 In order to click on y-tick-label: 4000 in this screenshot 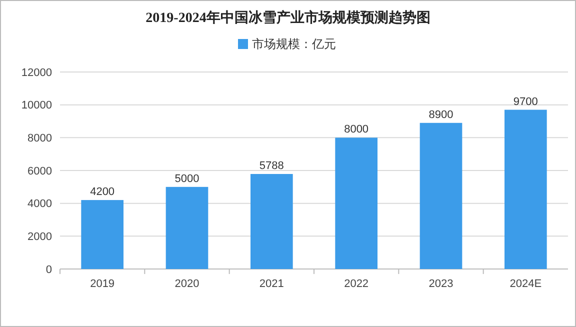, I will do `click(40, 204)`.